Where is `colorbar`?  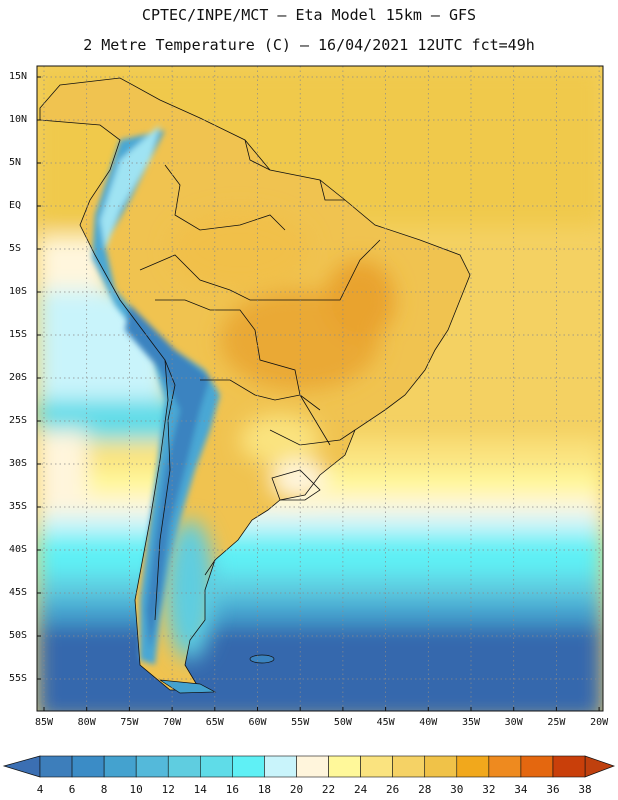
colorbar is located at coordinates (309, 766).